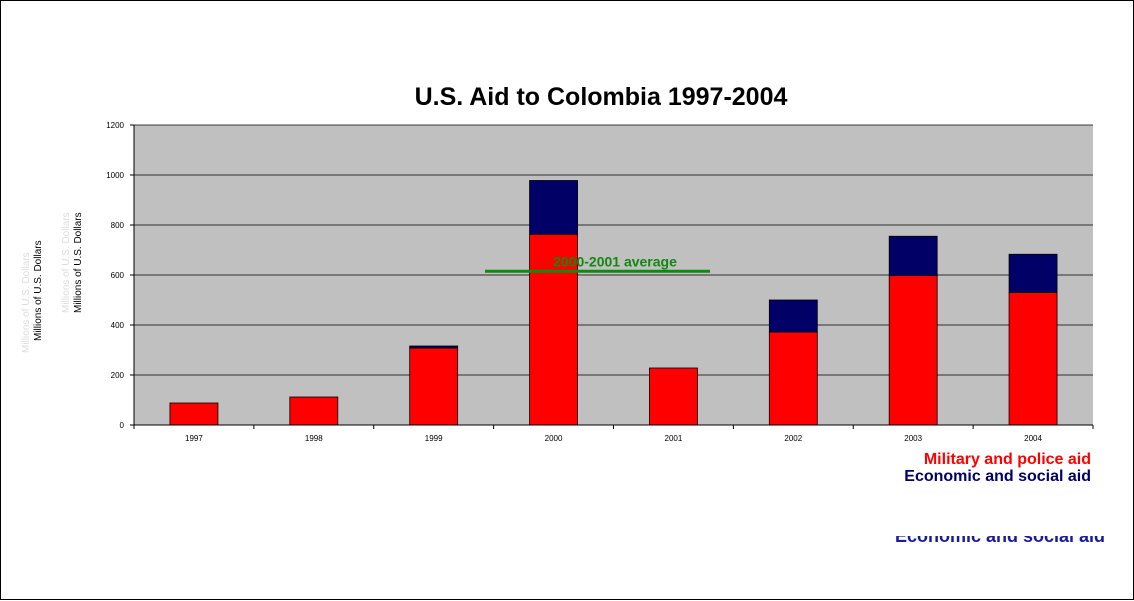 This screenshot has width=1134, height=601. I want to click on y-tick-labels: 0 200 400 600 800 1000 1200, so click(115, 275).